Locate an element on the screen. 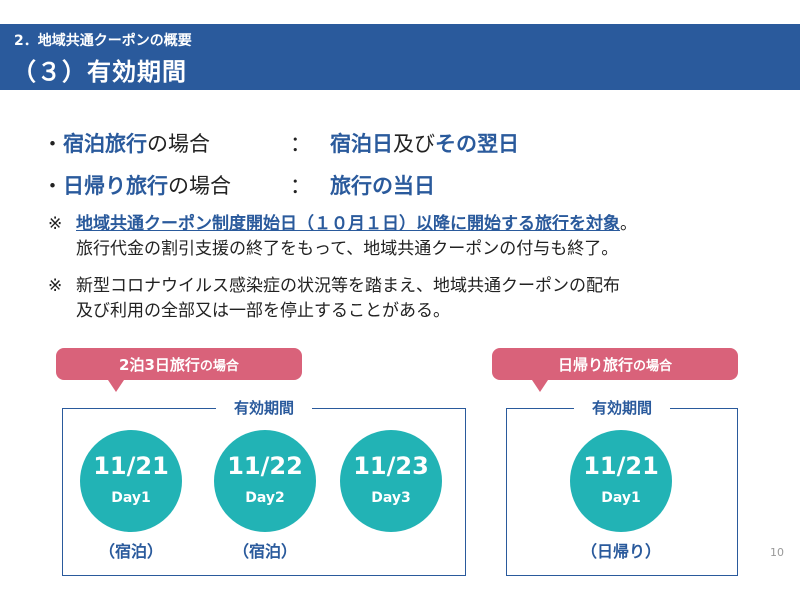 The height and width of the screenshot is (600, 800). rule-value: 宿泊日及びその翌日 is located at coordinates (424, 143).